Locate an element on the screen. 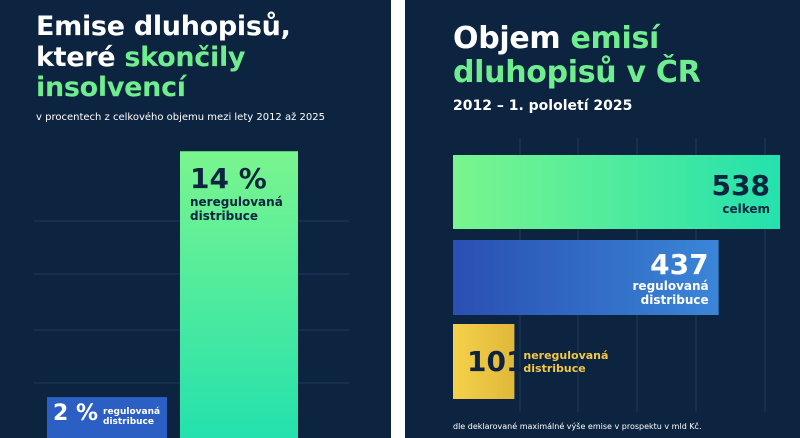 The height and width of the screenshot is (438, 800). right-title-b: emisí is located at coordinates (615, 38).